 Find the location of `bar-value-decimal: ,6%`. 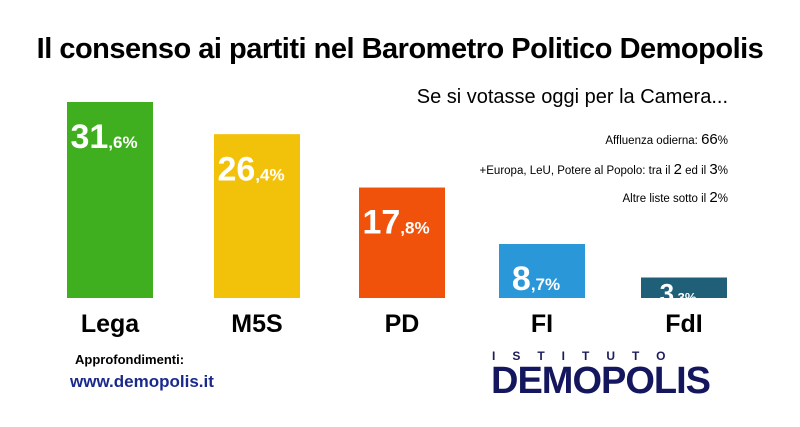

bar-value-decimal: ,6% is located at coordinates (122, 142).